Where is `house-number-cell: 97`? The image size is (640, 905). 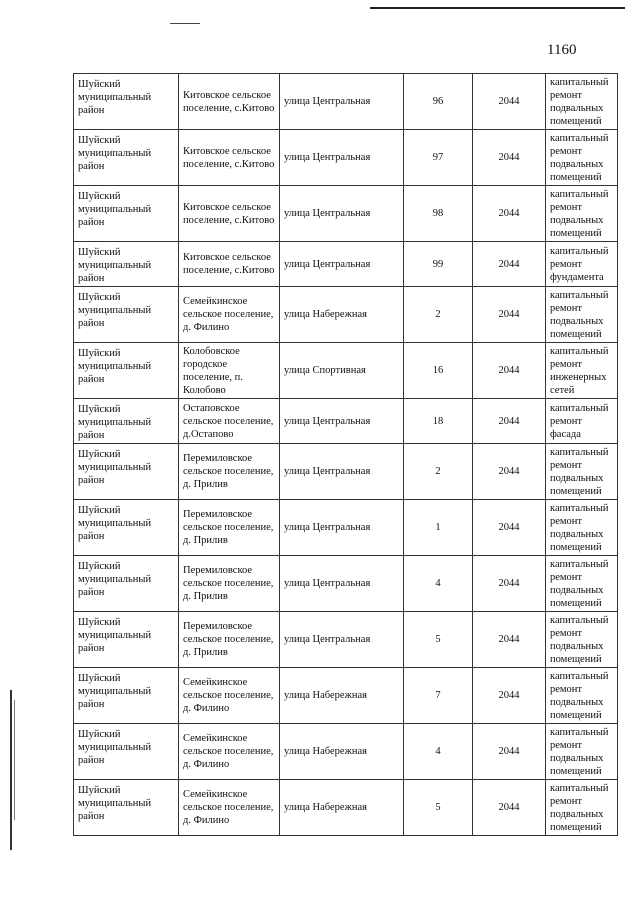 house-number-cell: 97 is located at coordinates (438, 157).